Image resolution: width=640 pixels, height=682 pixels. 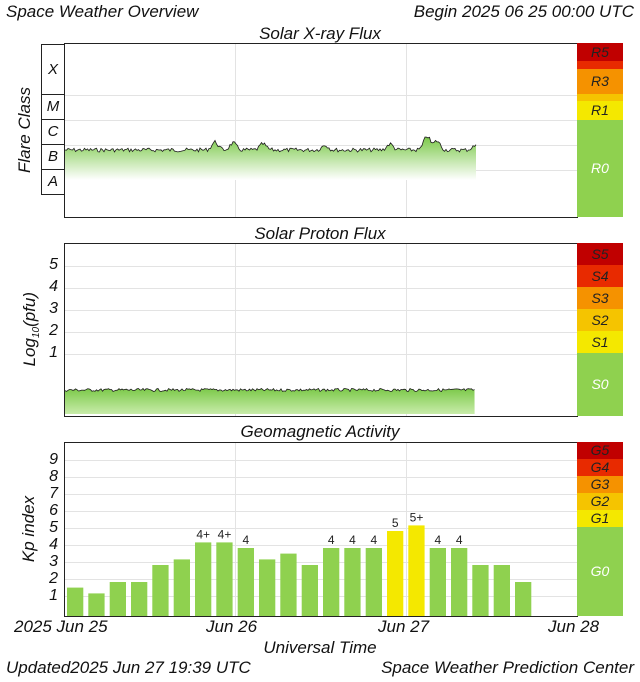 I want to click on proton-tick-1: 1, so click(x=53, y=352).